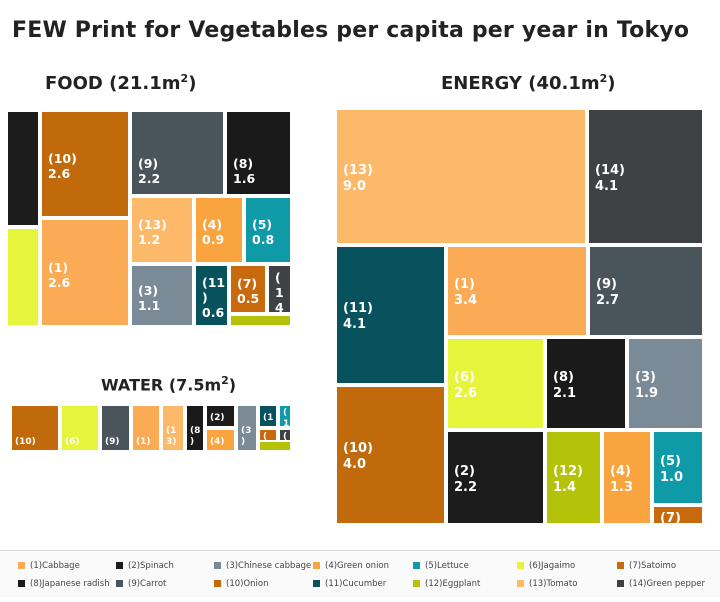  Describe the element at coordinates (195, 385) in the screenshot. I see `water-value: (7.5m` at that location.